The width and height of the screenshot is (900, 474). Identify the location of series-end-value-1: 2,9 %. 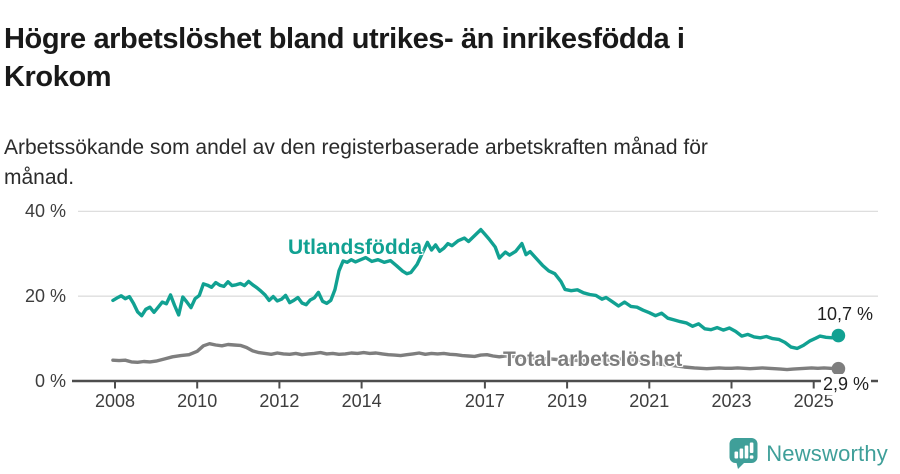
(846, 384).